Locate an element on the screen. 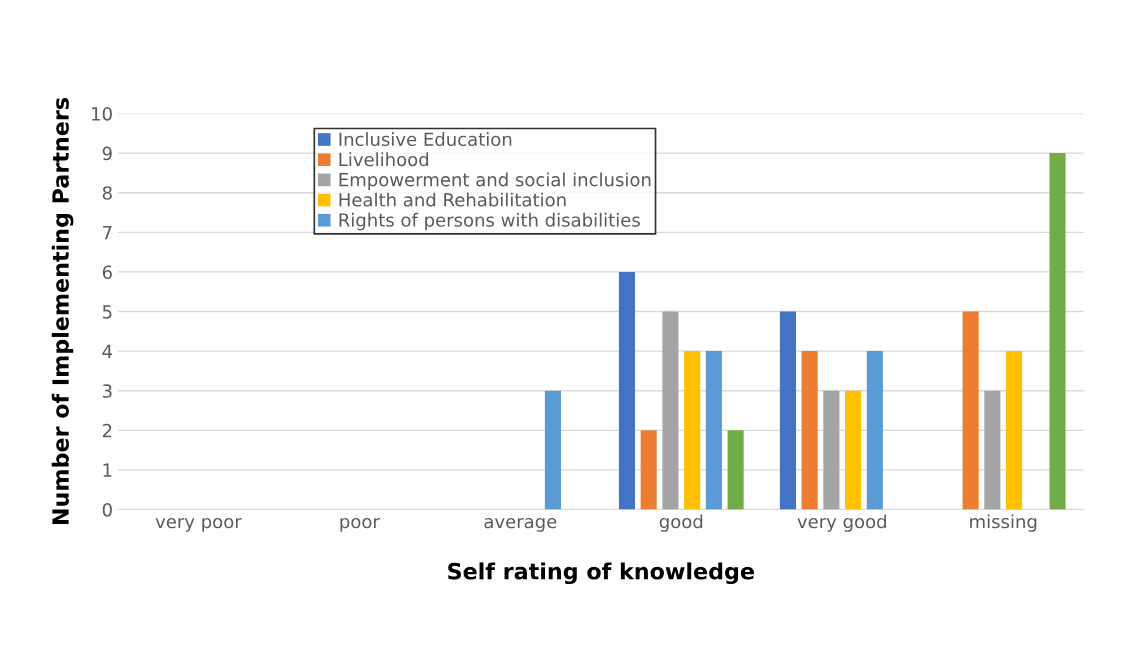 Image resolution: width=1123 pixels, height=660 pixels. legend-label: Empowerment and social inclusion is located at coordinates (495, 181).